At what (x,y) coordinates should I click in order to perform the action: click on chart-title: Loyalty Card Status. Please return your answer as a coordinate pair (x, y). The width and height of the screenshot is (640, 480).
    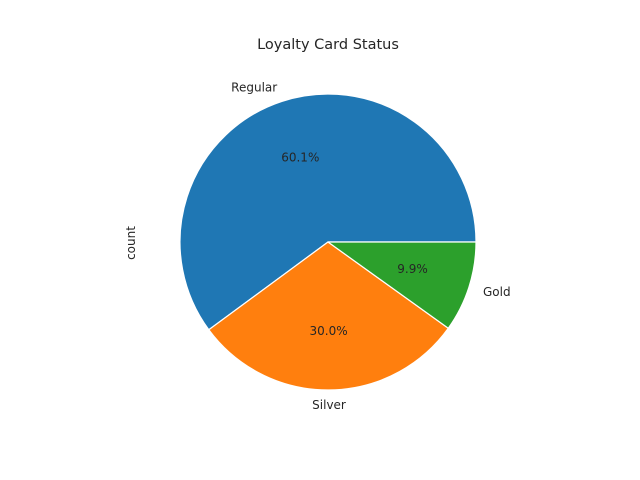
    Looking at the image, I should click on (328, 45).